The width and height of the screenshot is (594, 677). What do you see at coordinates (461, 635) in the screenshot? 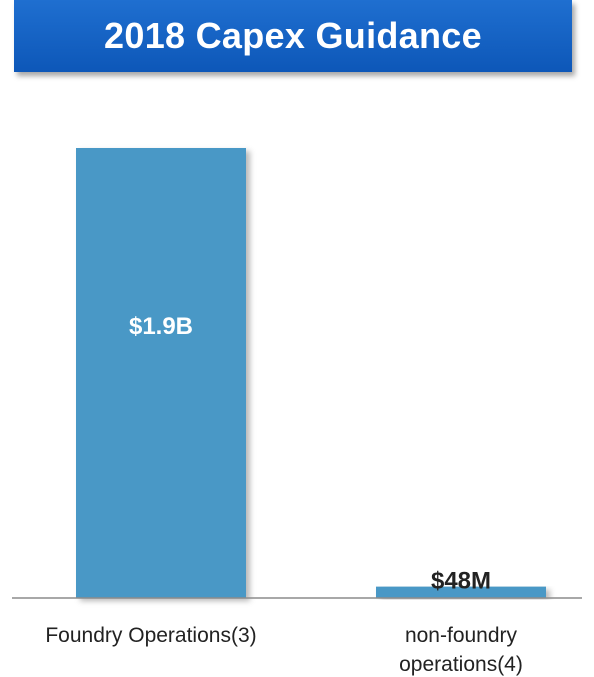
I see `category-label-line: non-foundry` at bounding box center [461, 635].